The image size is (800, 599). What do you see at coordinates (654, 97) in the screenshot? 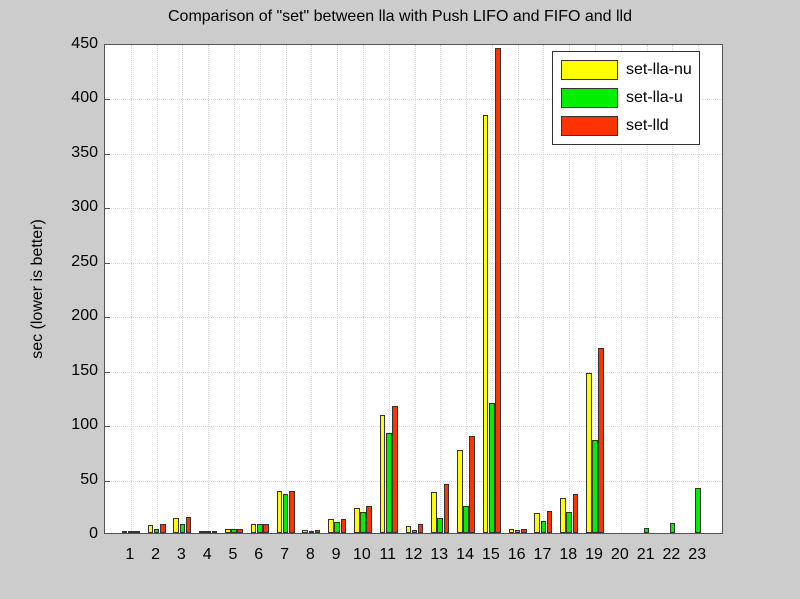
I see `legend-label: set-lla-u` at bounding box center [654, 97].